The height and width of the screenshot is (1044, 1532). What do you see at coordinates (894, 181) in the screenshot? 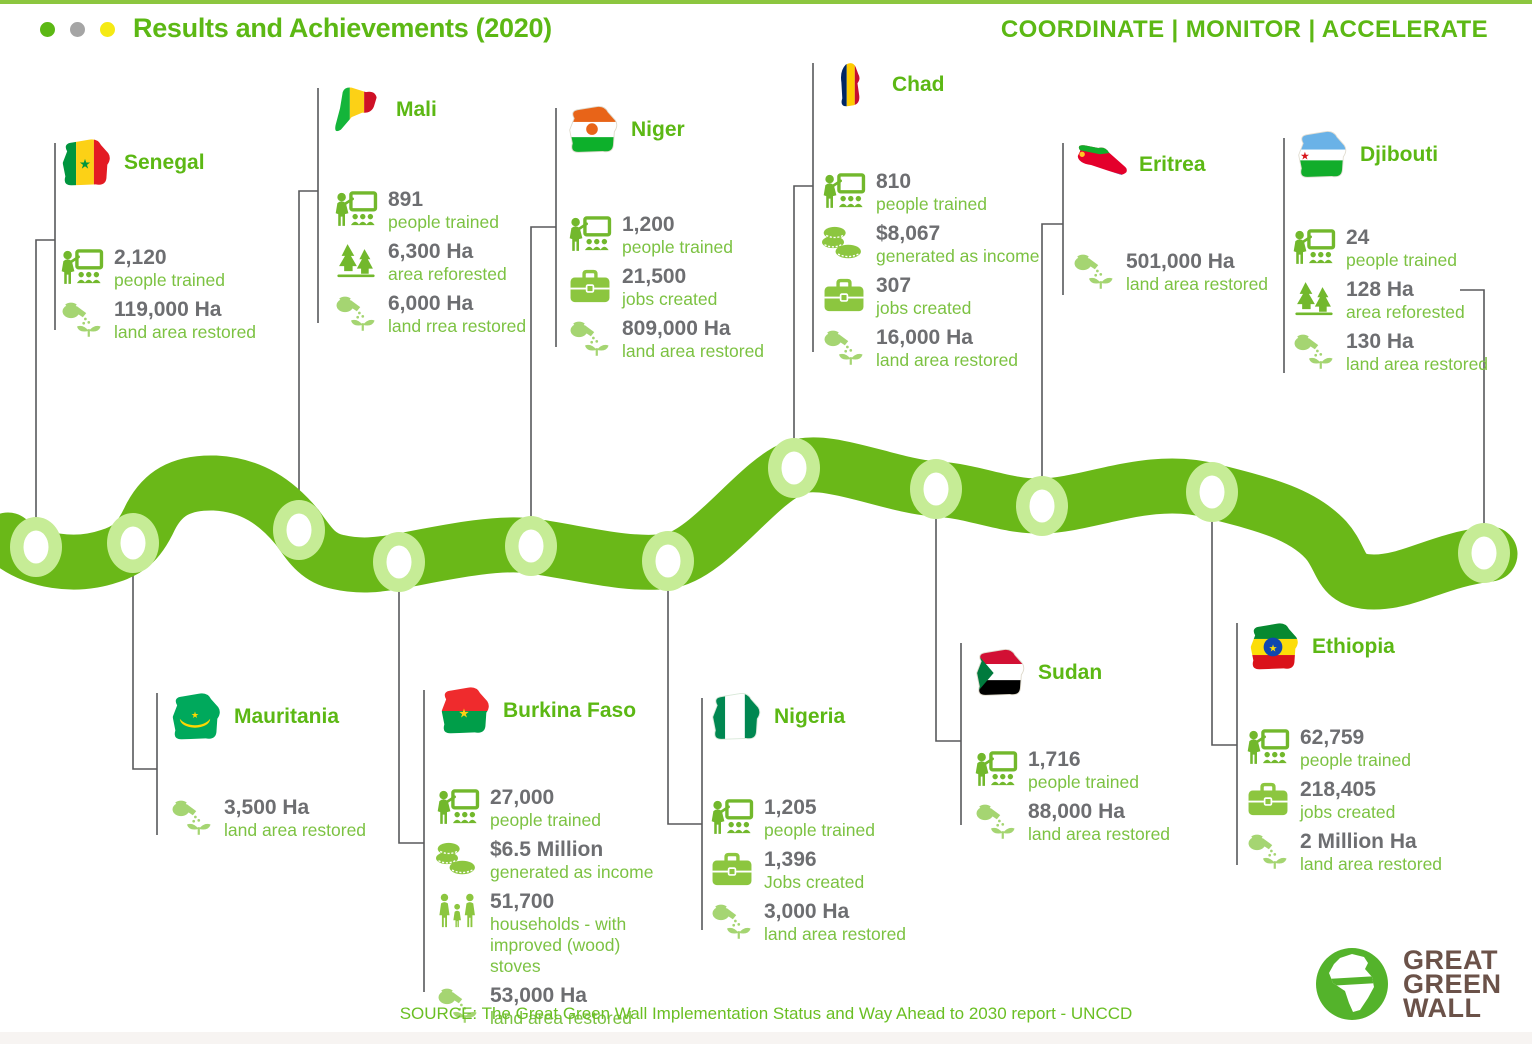
I see `stat-value: 810` at bounding box center [894, 181].